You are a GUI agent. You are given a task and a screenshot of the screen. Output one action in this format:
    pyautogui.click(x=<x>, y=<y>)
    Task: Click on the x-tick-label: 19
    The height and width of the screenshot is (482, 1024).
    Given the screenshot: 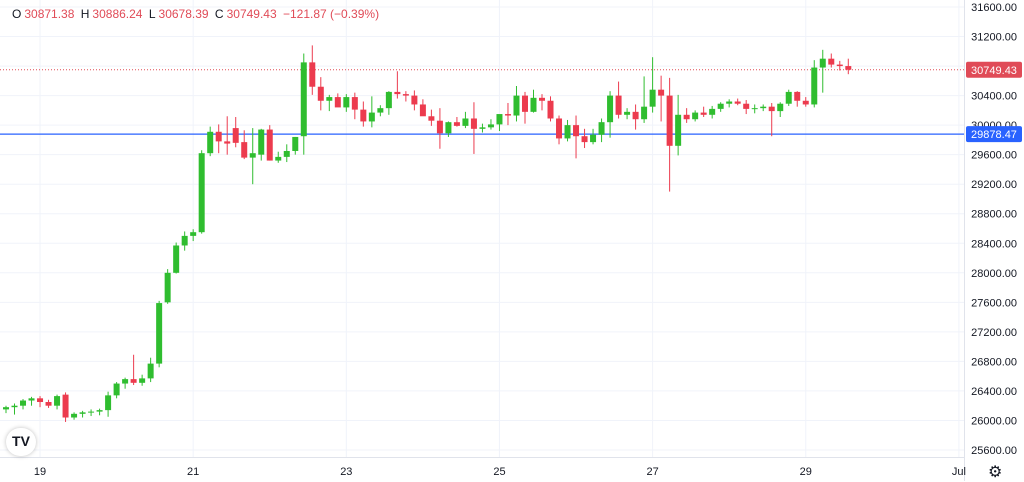 What is the action you would take?
    pyautogui.click(x=40, y=472)
    